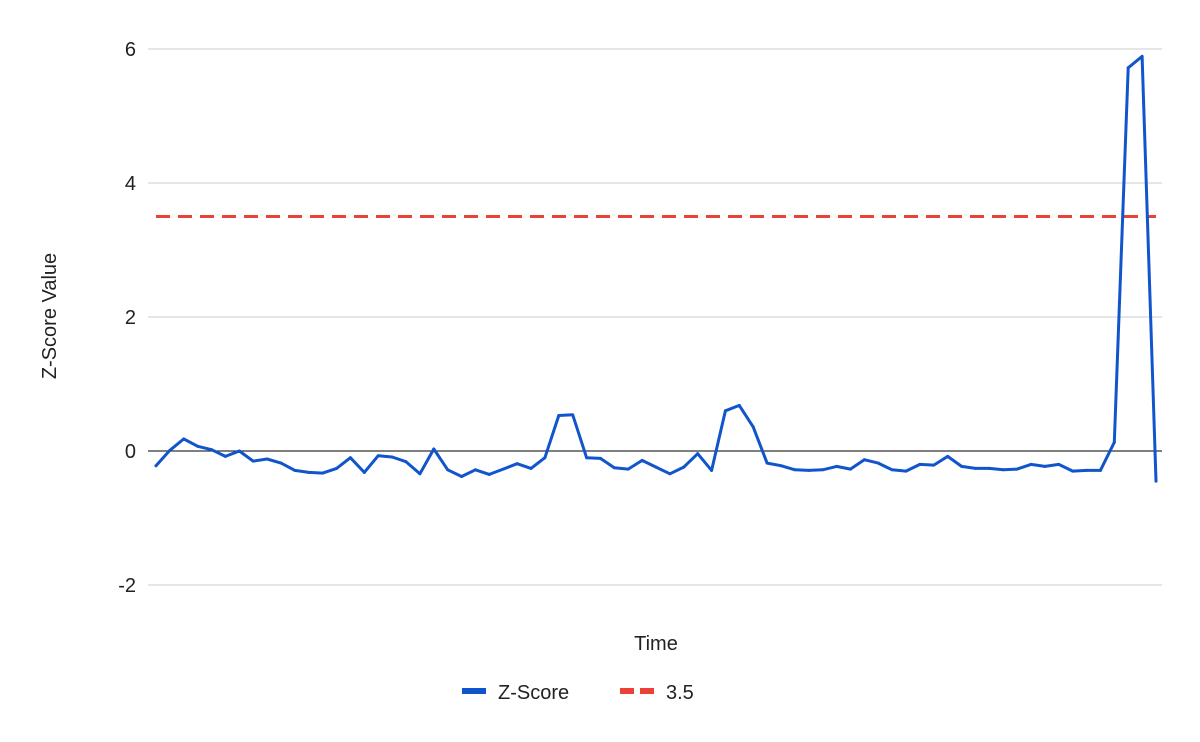  What do you see at coordinates (50, 316) in the screenshot?
I see `y-axis-title: Z-Score Value` at bounding box center [50, 316].